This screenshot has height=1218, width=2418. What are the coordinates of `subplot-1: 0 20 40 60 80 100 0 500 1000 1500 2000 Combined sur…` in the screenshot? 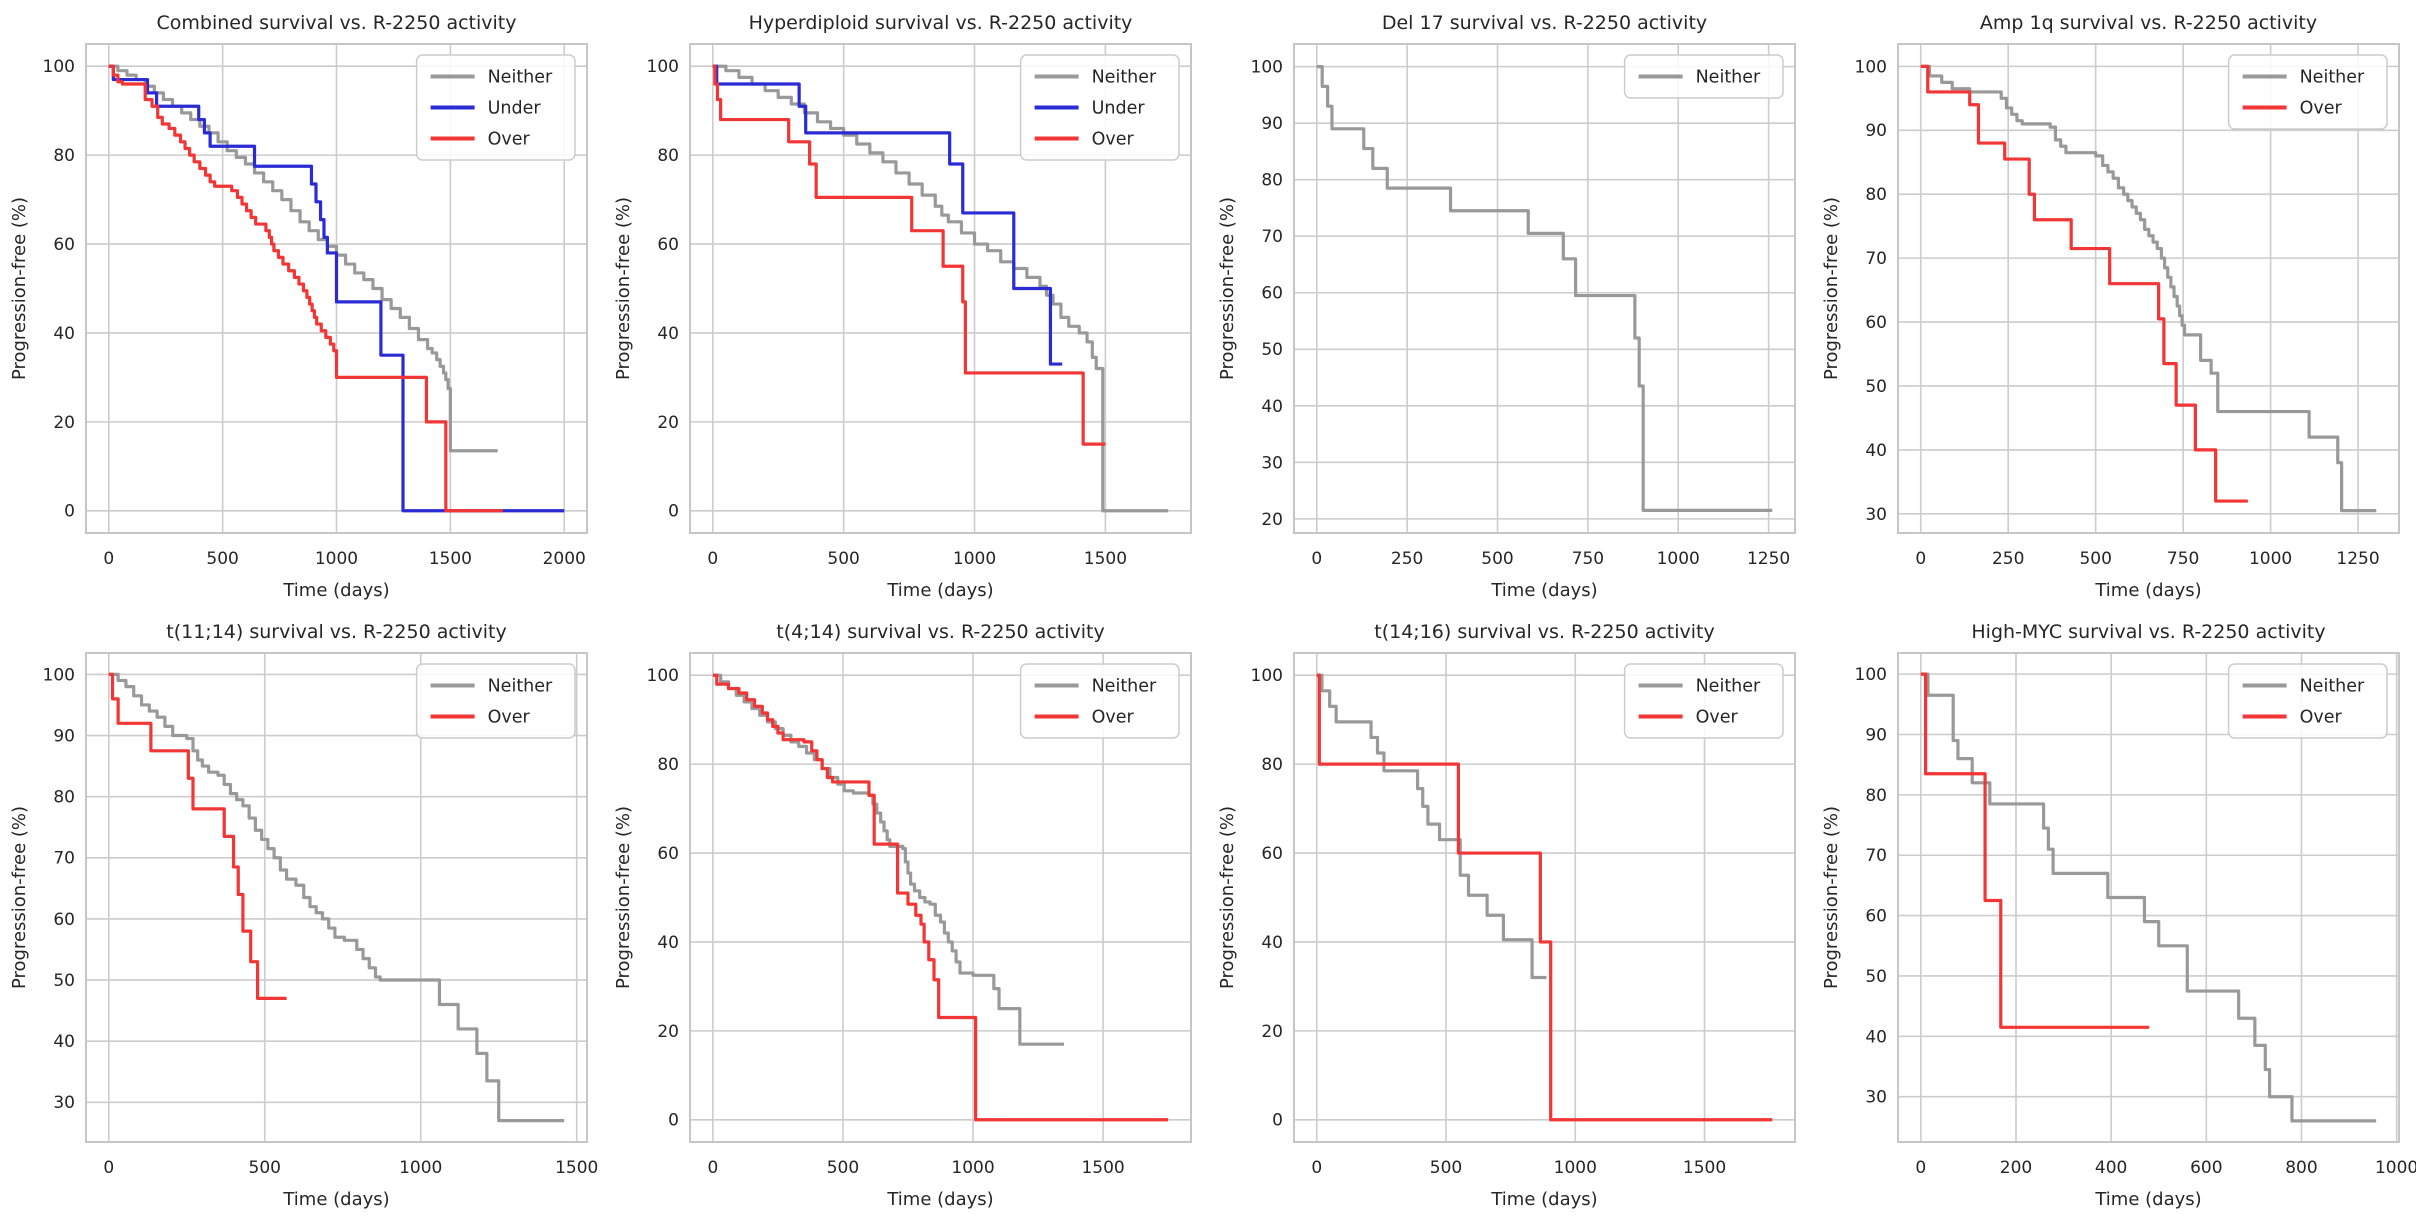 It's located at (302, 304).